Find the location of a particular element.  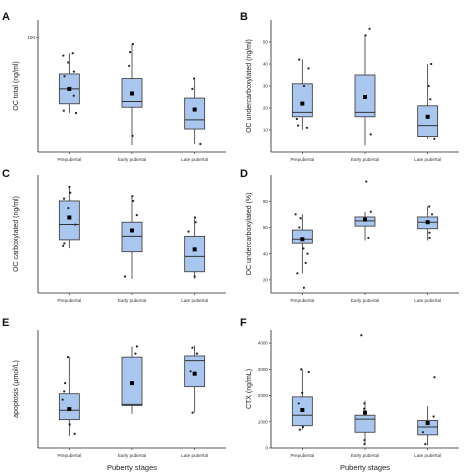

y-tick-label: 3000 is located at coordinates (263, 369).